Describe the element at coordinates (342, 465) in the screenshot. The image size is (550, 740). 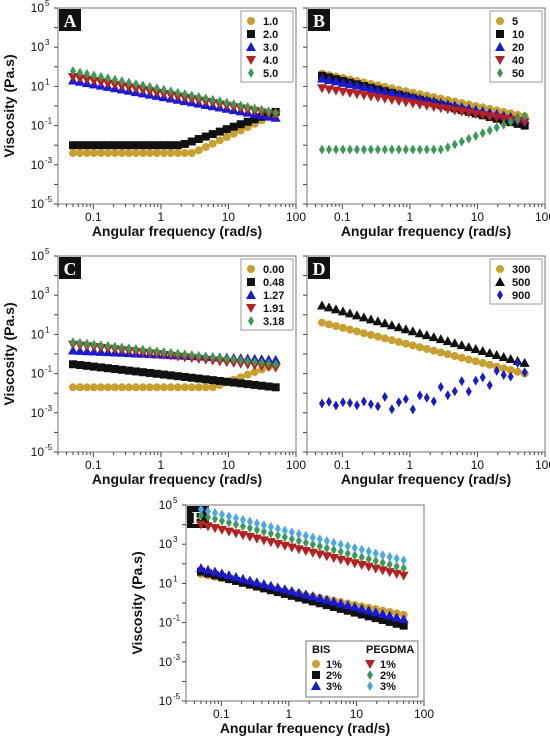
I see `x-tick-label: 0.1` at that location.